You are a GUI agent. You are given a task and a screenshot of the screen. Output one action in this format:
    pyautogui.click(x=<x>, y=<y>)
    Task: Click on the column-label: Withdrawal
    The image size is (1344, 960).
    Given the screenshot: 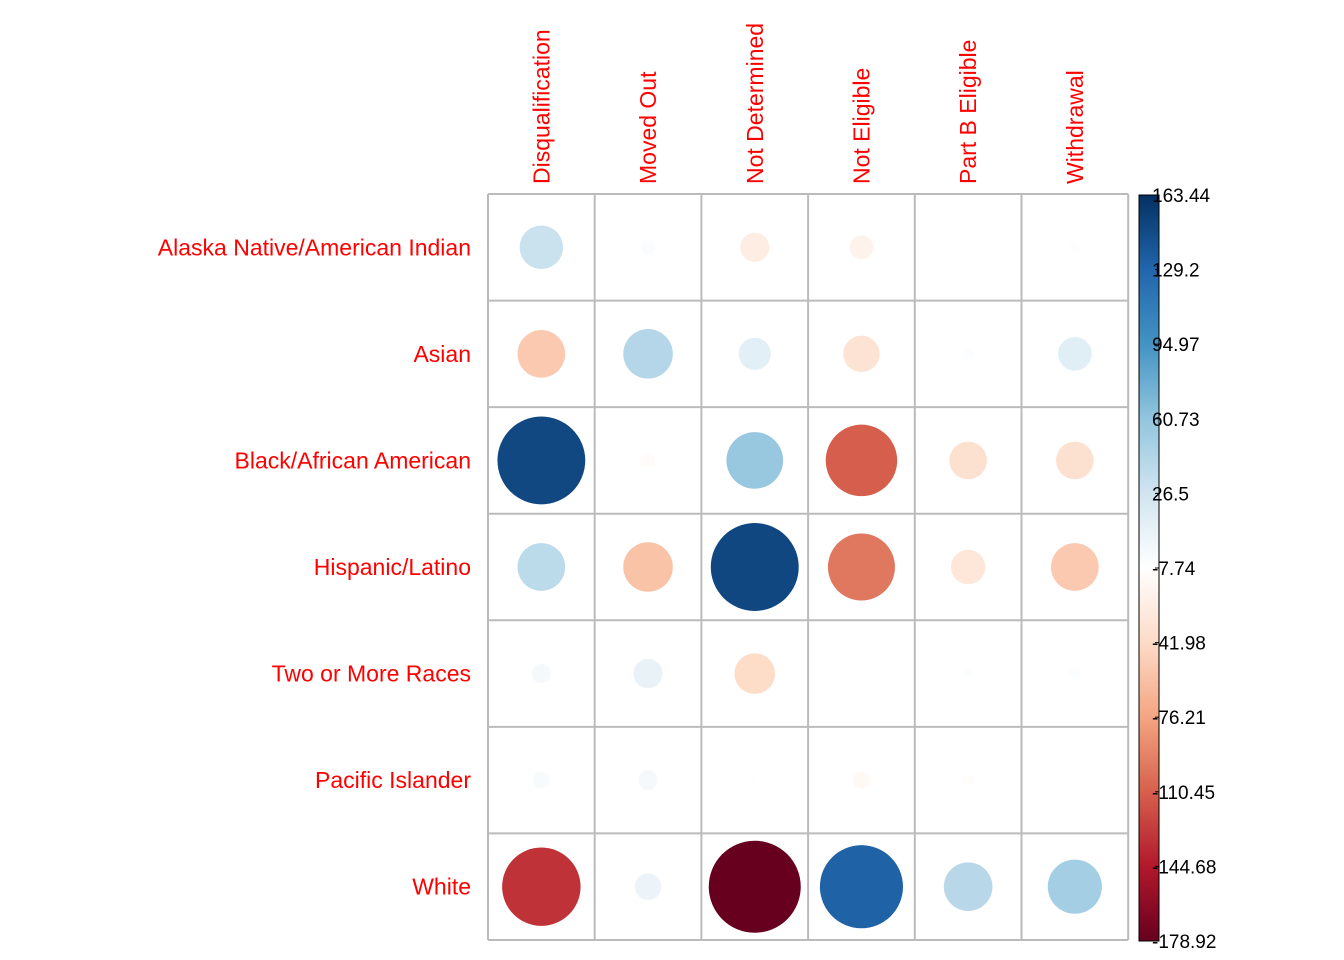 What is the action you would take?
    pyautogui.click(x=1075, y=127)
    